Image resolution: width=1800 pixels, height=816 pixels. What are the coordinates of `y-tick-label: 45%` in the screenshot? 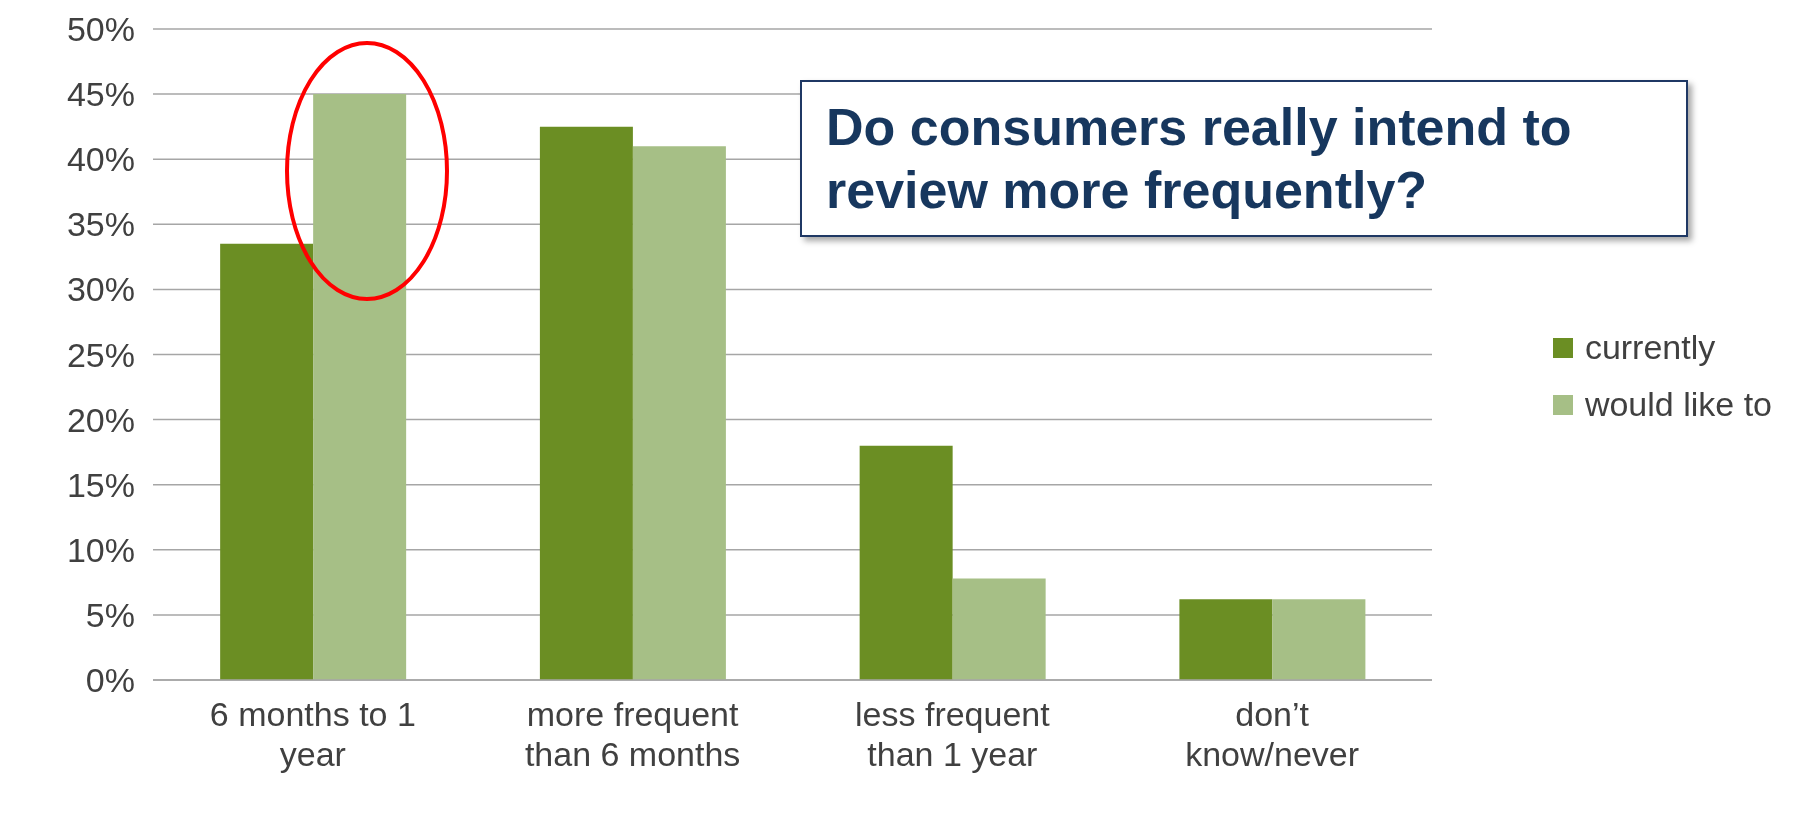 It's located at (100, 94).